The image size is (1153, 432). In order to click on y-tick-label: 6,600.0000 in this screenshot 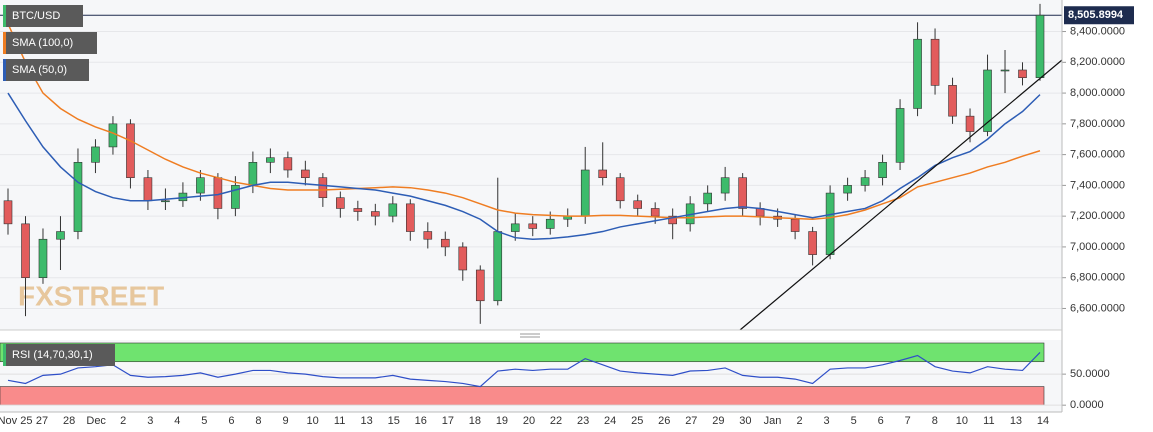, I will do `click(1097, 308)`.